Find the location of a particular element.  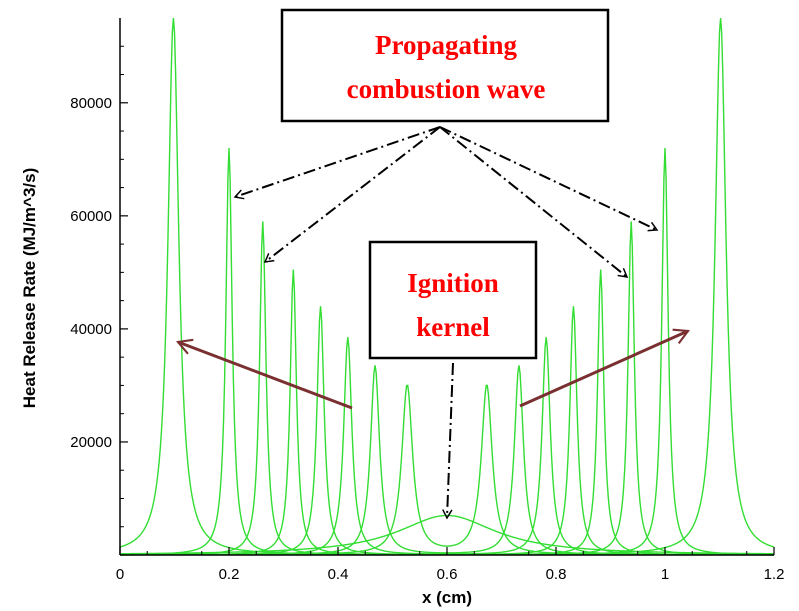

x-axis-title: x (cm) is located at coordinates (447, 597).